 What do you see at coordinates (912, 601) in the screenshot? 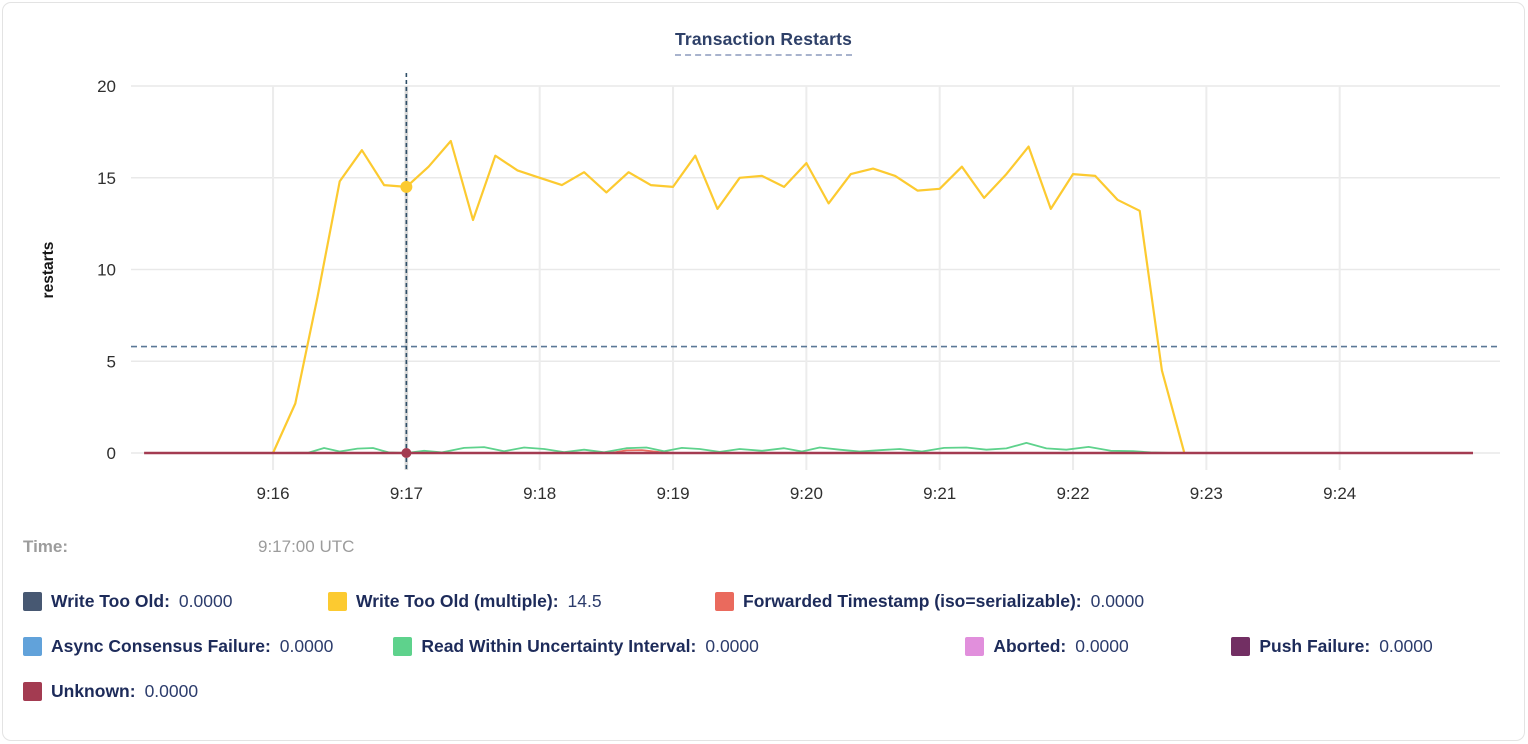
I see `legend-label: Forwarded Timestamp (iso=serializable):` at bounding box center [912, 601].